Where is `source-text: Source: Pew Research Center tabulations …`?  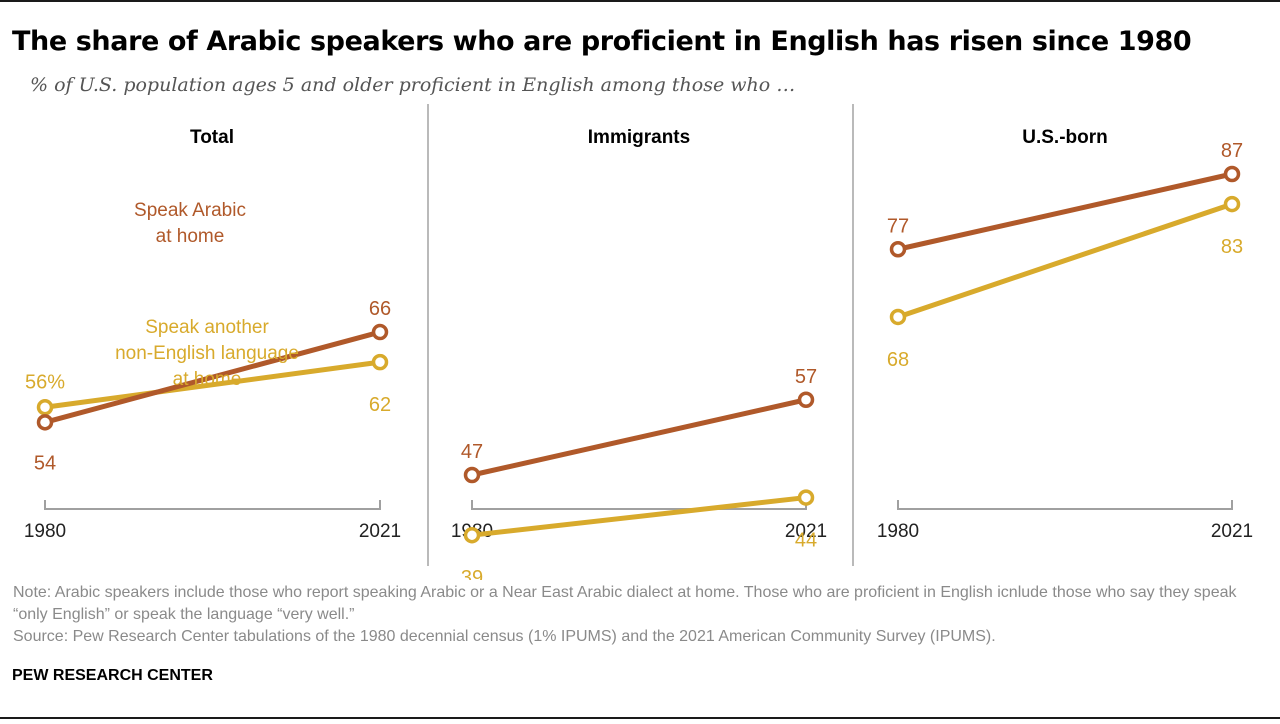
source-text: Source: Pew Research Center tabulations … is located at coordinates (504, 636).